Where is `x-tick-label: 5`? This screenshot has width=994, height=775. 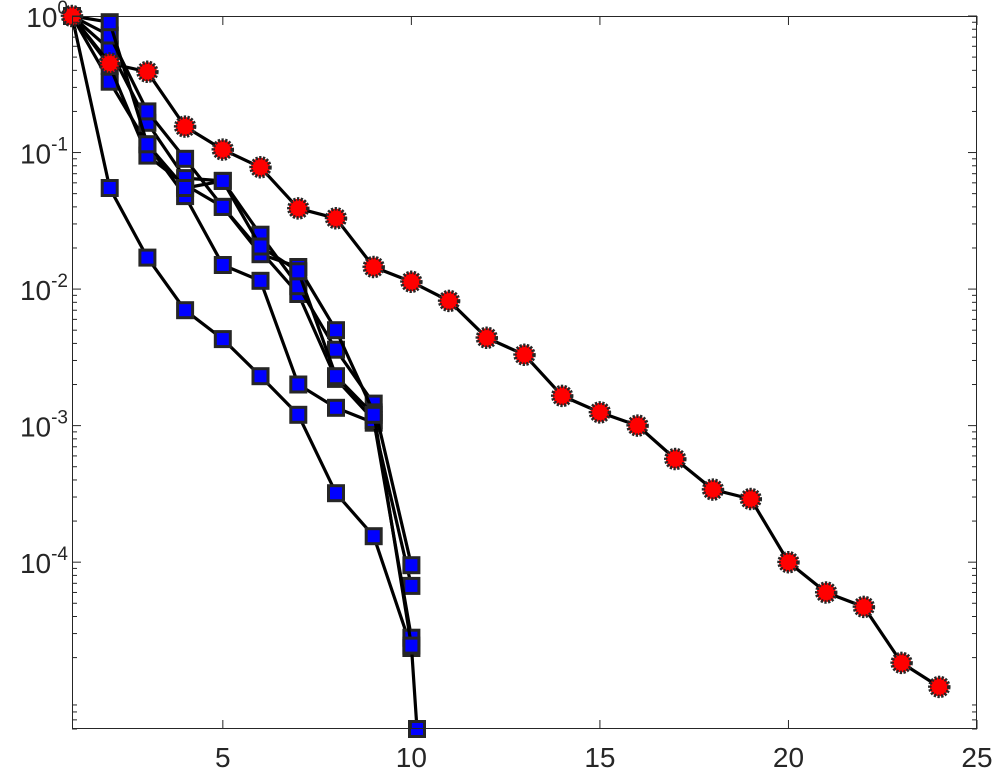 x-tick-label: 5 is located at coordinates (223, 757).